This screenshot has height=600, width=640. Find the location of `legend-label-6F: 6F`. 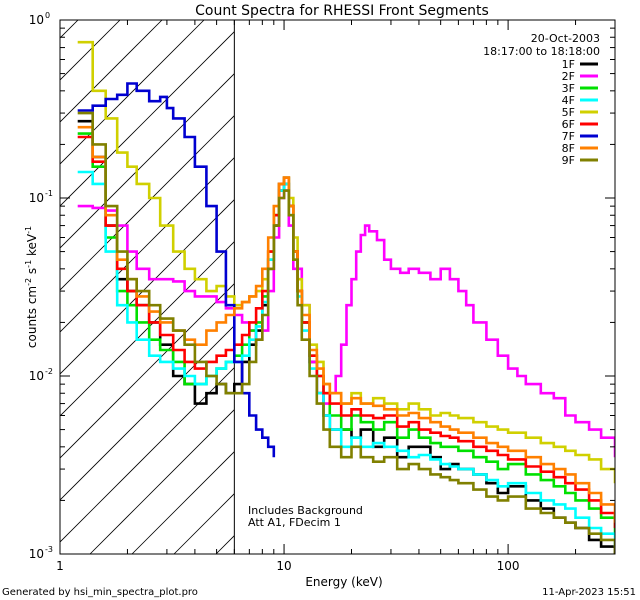

legend-label-6F: 6F is located at coordinates (568, 124).